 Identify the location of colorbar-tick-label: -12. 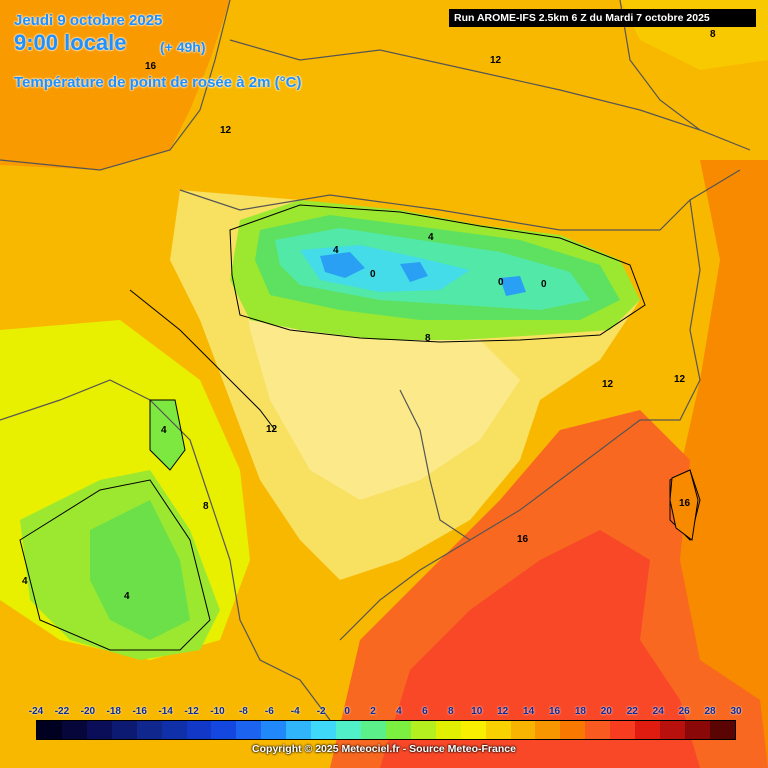
(191, 711).